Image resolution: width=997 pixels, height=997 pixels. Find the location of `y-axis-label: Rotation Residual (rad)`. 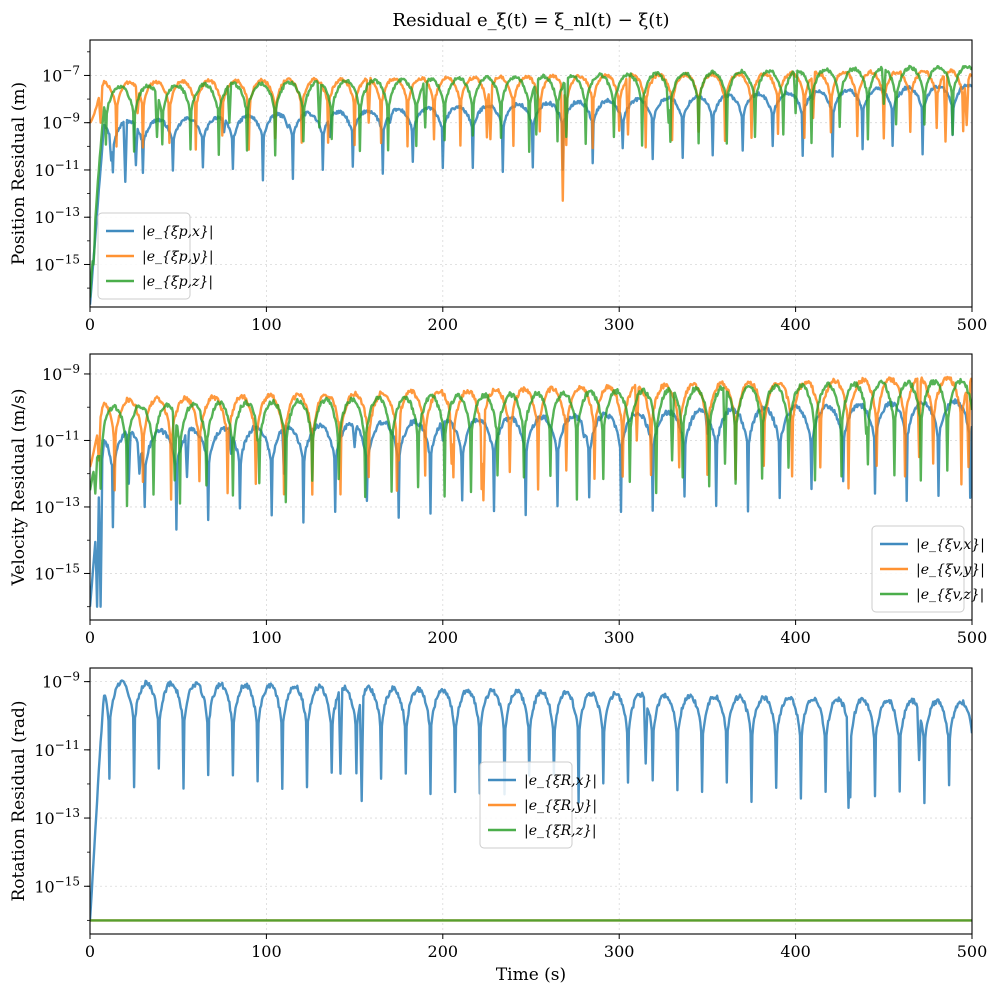

y-axis-label: Rotation Residual (rad) is located at coordinates (19, 800).